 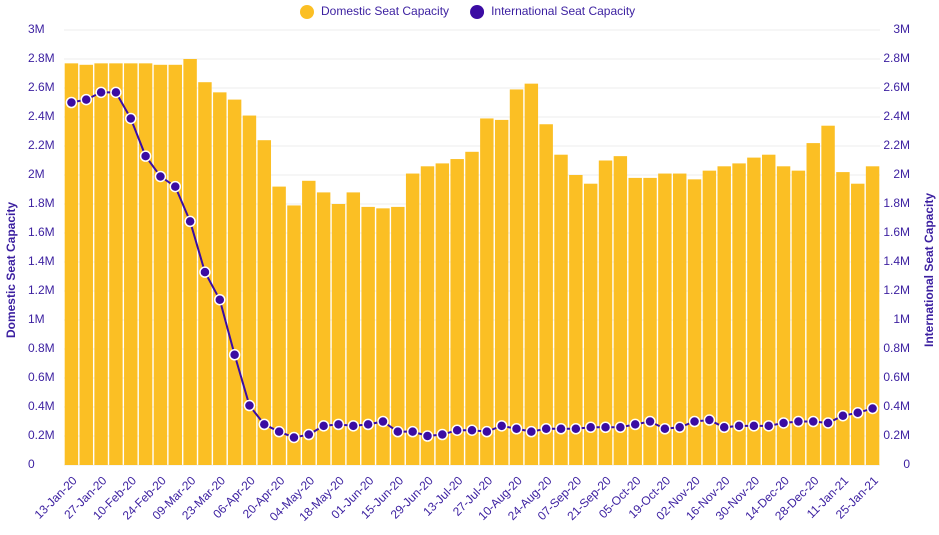 I want to click on y-tick-label: 1.6M, so click(x=41, y=232).